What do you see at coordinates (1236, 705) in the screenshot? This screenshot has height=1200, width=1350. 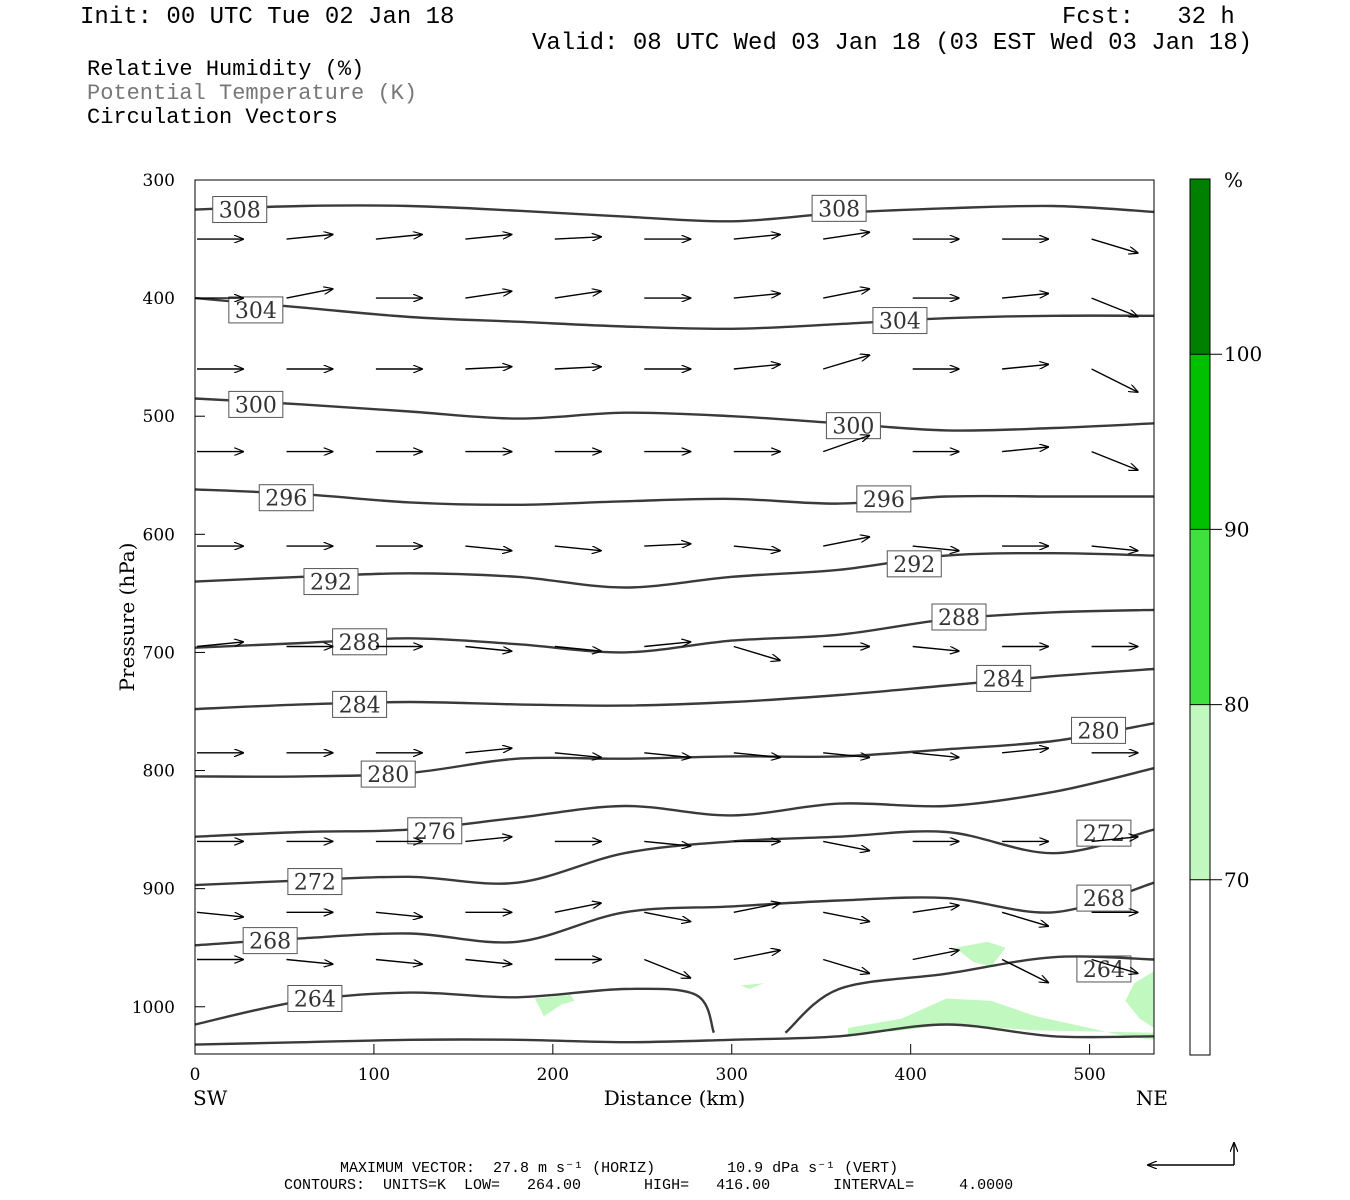 I see `colorbar-level-label: 80` at bounding box center [1236, 705].